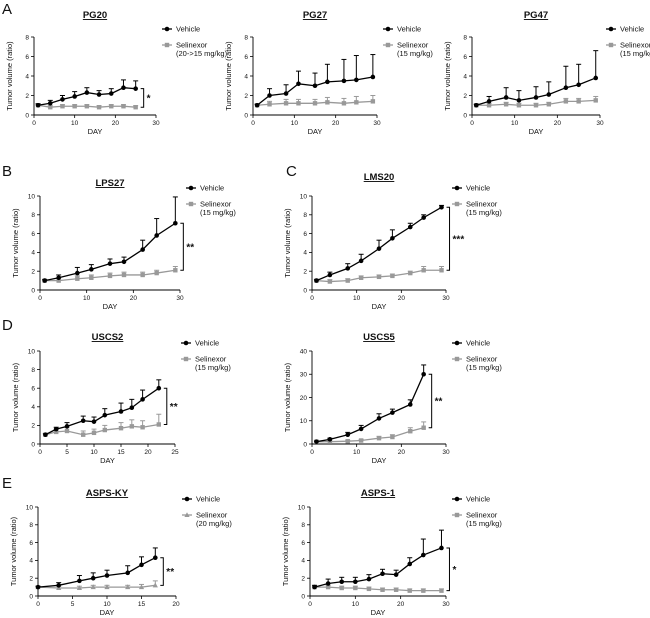  What do you see at coordinates (7, 171) in the screenshot?
I see `panel-letter-b: B` at bounding box center [7, 171].